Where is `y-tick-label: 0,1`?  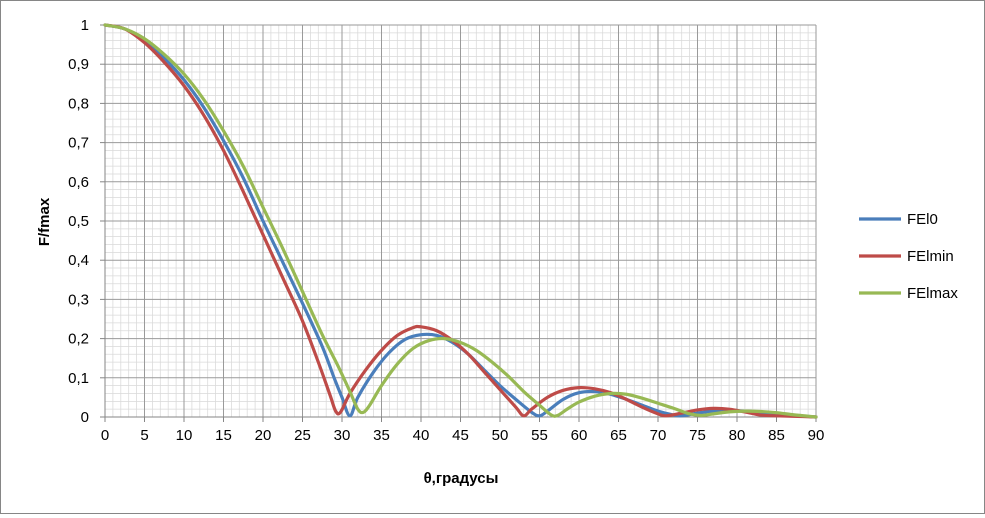
y-tick-label: 0,1 is located at coordinates (78, 378).